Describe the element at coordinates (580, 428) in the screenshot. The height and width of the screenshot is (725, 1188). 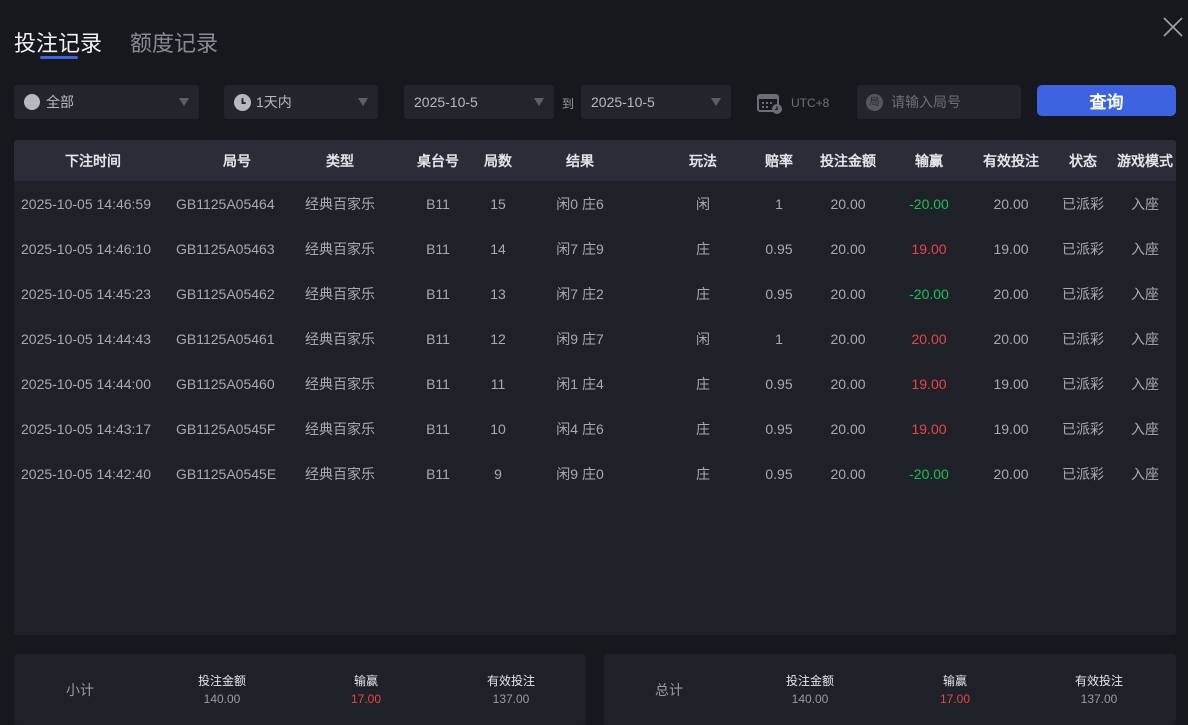
I see `cell-result: 闲4 庄6` at that location.